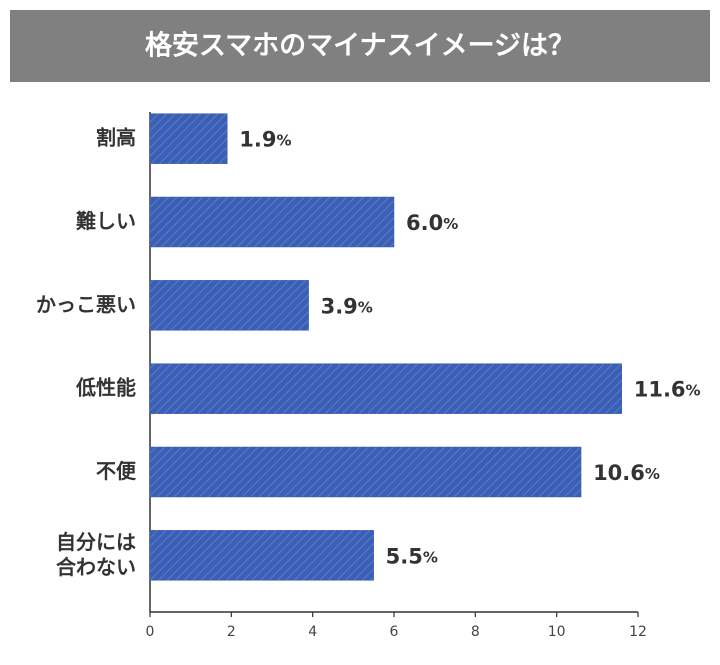 This screenshot has height=665, width=720. Describe the element at coordinates (86, 304) in the screenshot. I see `y-tick-label: かっこ悪い` at that location.